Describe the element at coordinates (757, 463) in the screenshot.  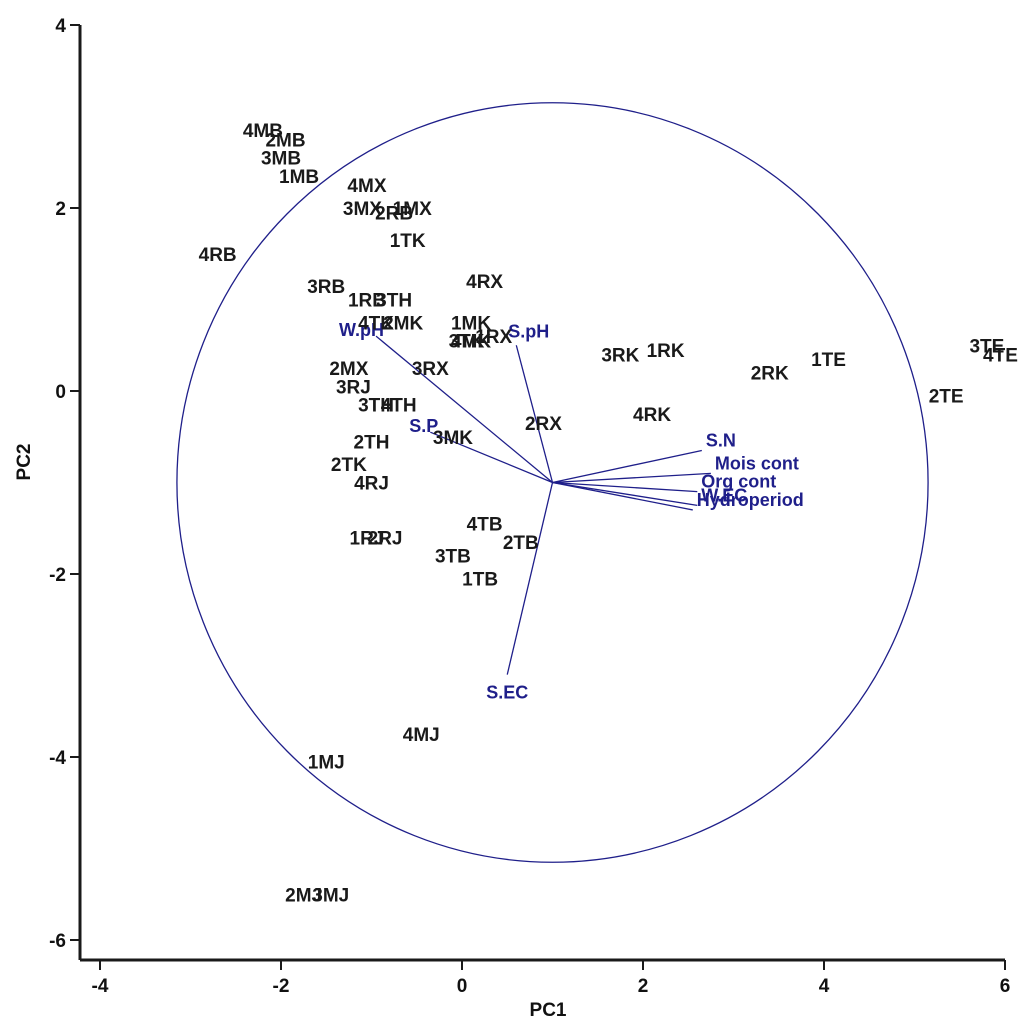
I see `variable-label: Mois cont` at that location.